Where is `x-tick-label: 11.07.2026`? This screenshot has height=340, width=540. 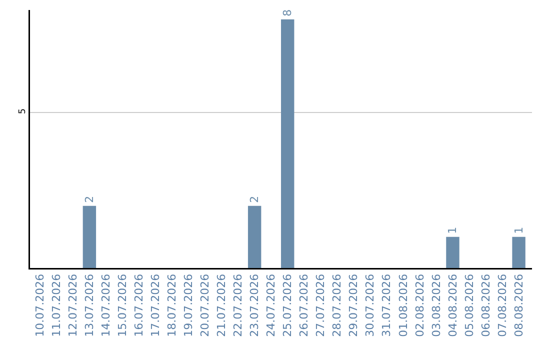 x-tick-label: 11.07.2026 is located at coordinates (56, 305).